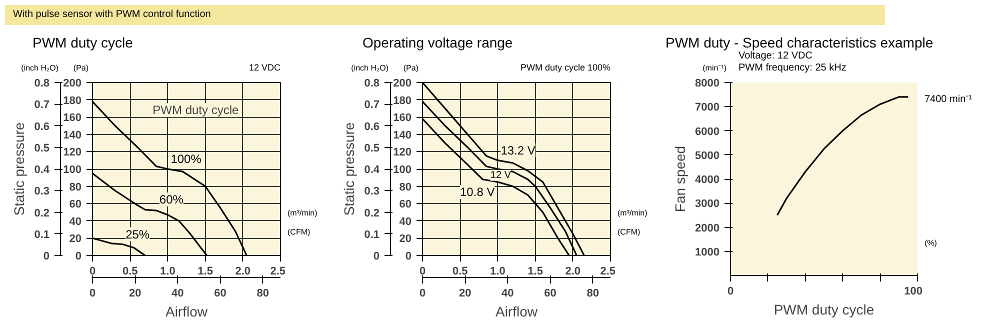 The width and height of the screenshot is (1000, 326). What do you see at coordinates (477, 191) in the screenshot?
I see `series-label: 10.8 V` at bounding box center [477, 191].